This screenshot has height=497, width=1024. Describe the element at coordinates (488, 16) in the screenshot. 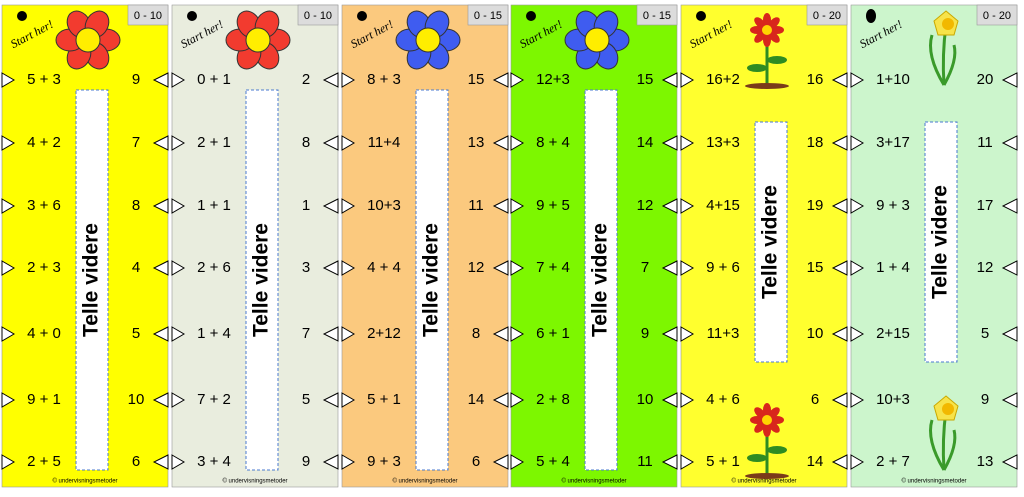

I see `range-label: 0 - 15` at that location.